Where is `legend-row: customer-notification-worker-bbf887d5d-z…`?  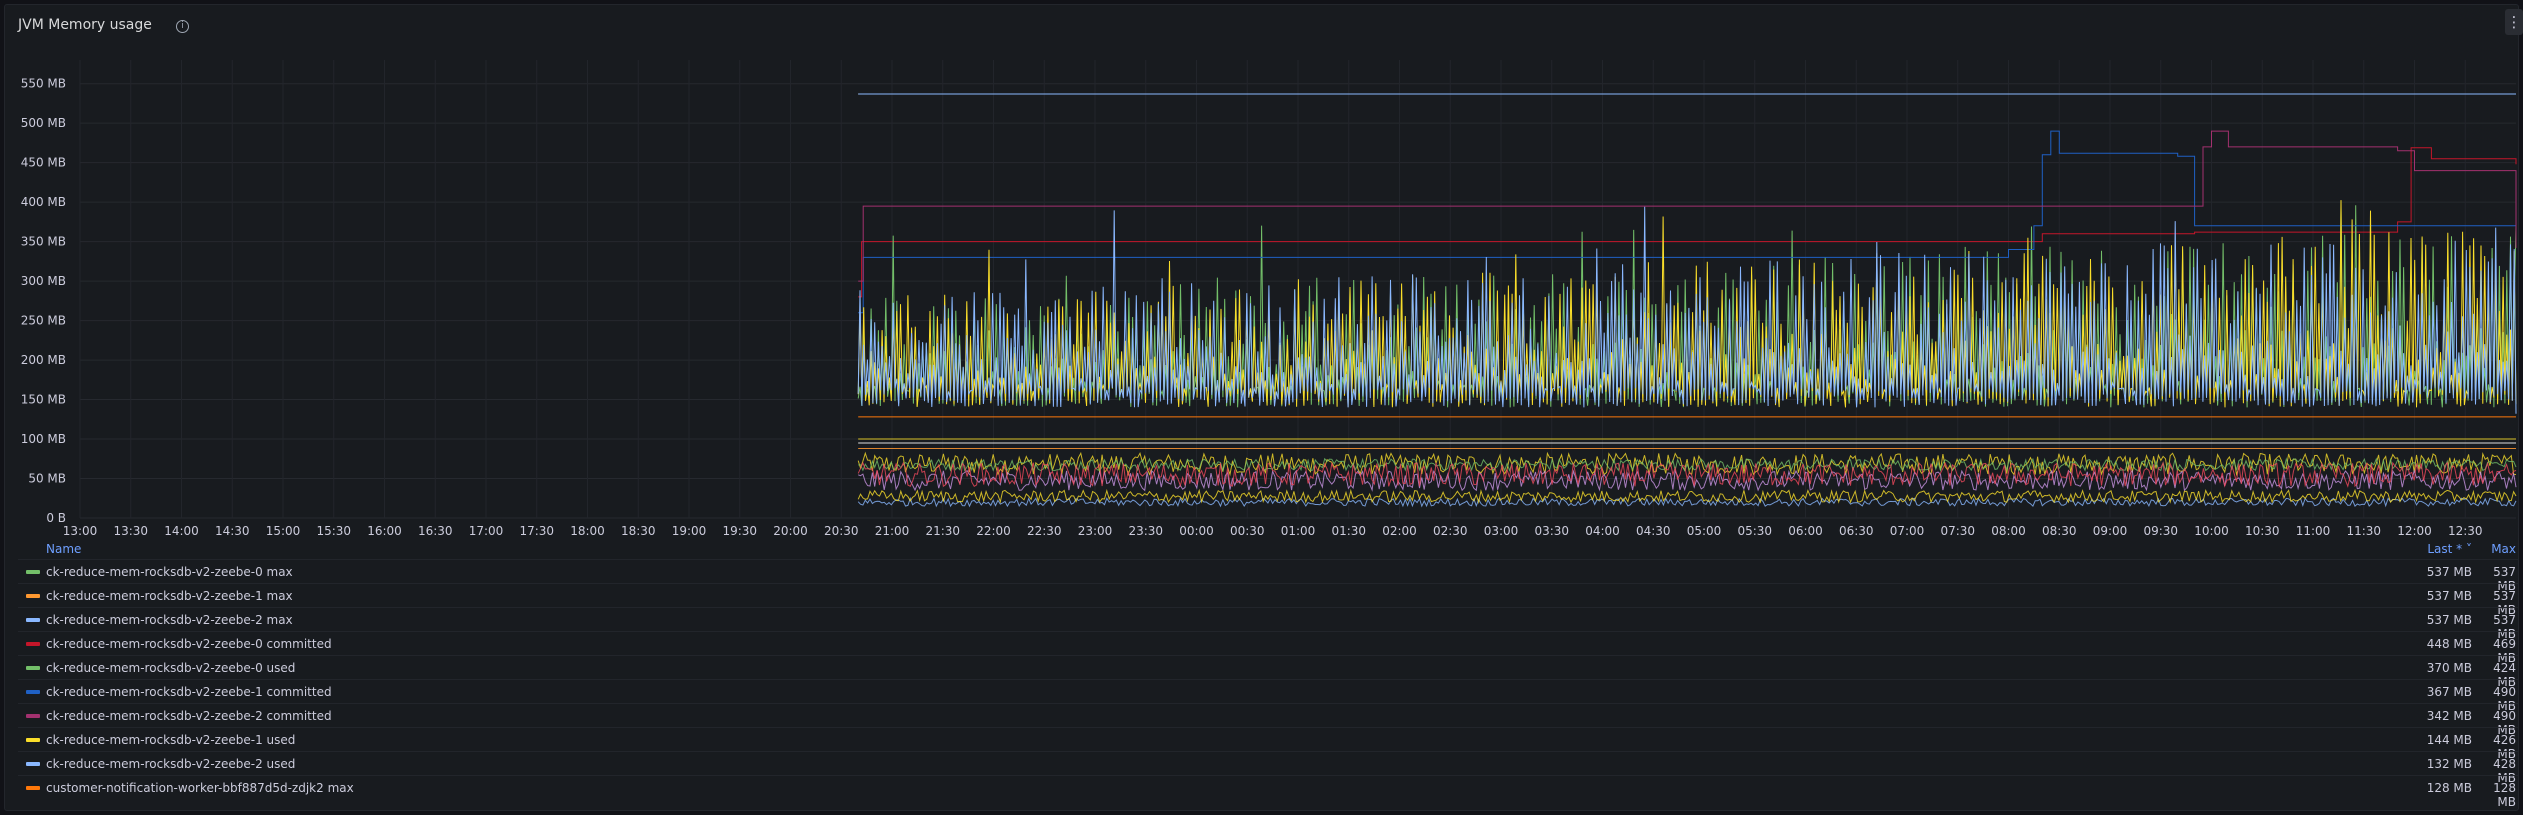
legend-row: customer-notification-worker-bbf887d5d-z… is located at coordinates (1268, 792).